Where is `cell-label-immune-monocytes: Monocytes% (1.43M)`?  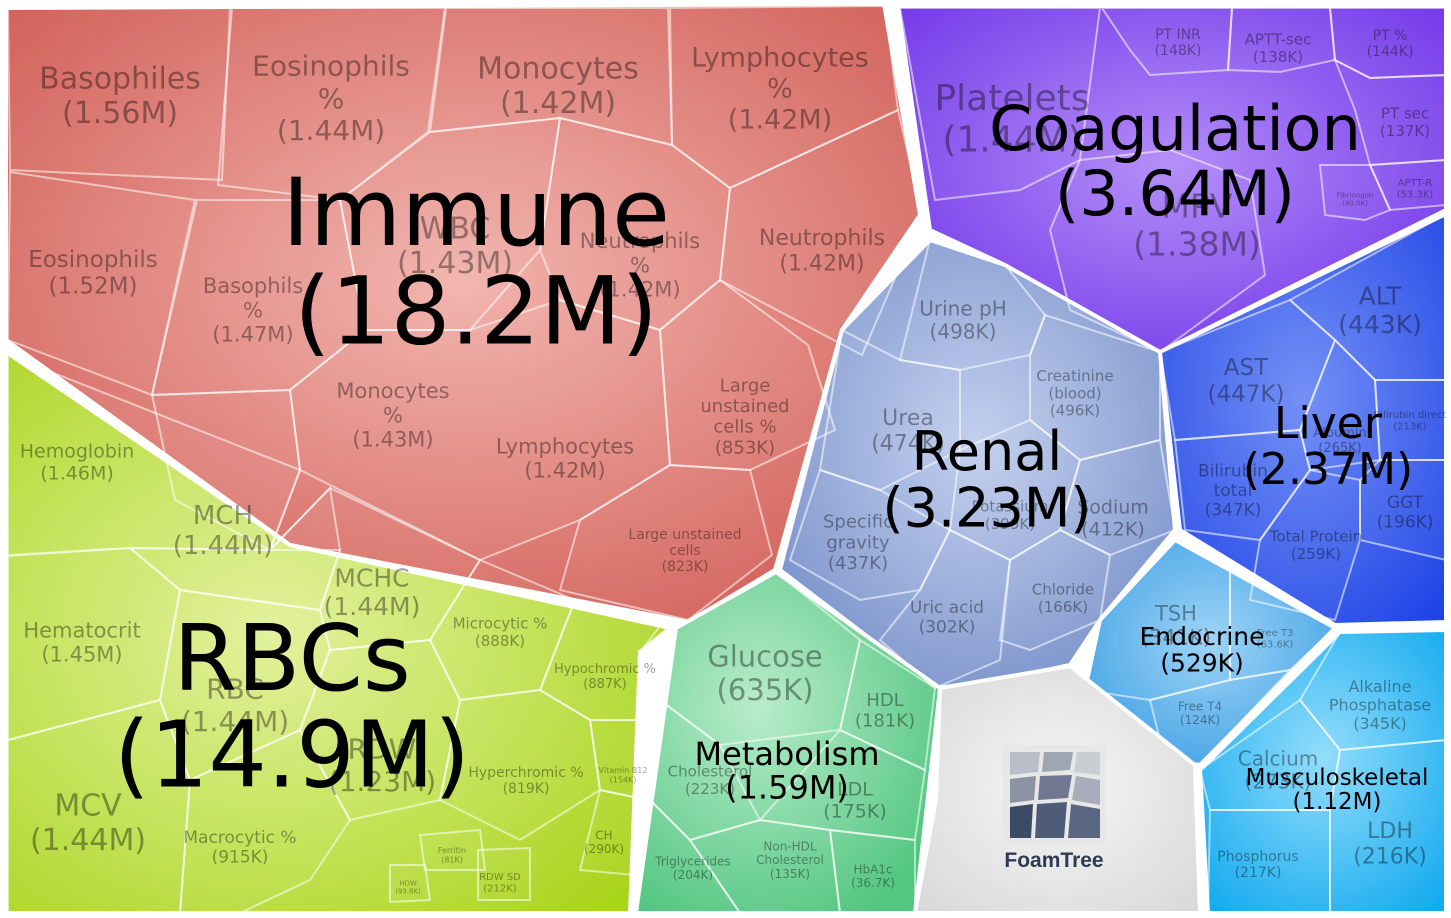
cell-label-immune-monocytes: Monocytes% (1.43M) is located at coordinates (392, 415).